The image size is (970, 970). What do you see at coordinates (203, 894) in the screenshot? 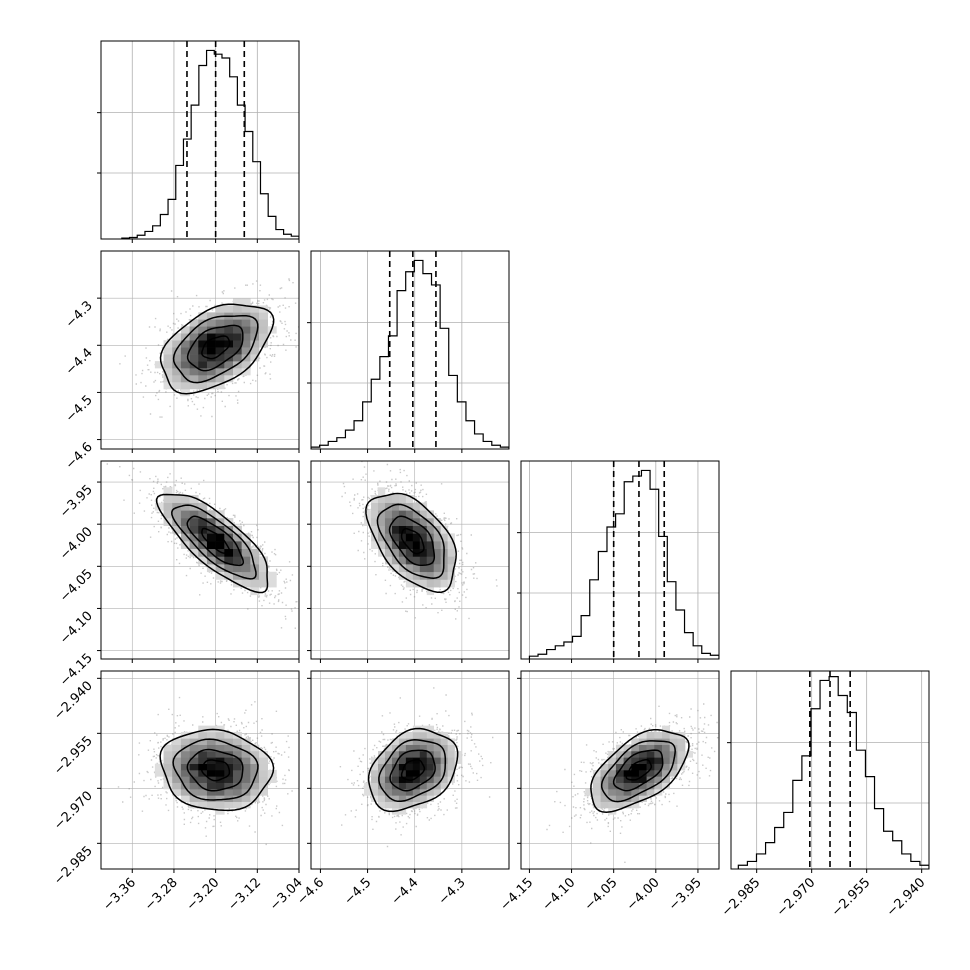
I see `x-tick-label: −3.20` at bounding box center [203, 894].